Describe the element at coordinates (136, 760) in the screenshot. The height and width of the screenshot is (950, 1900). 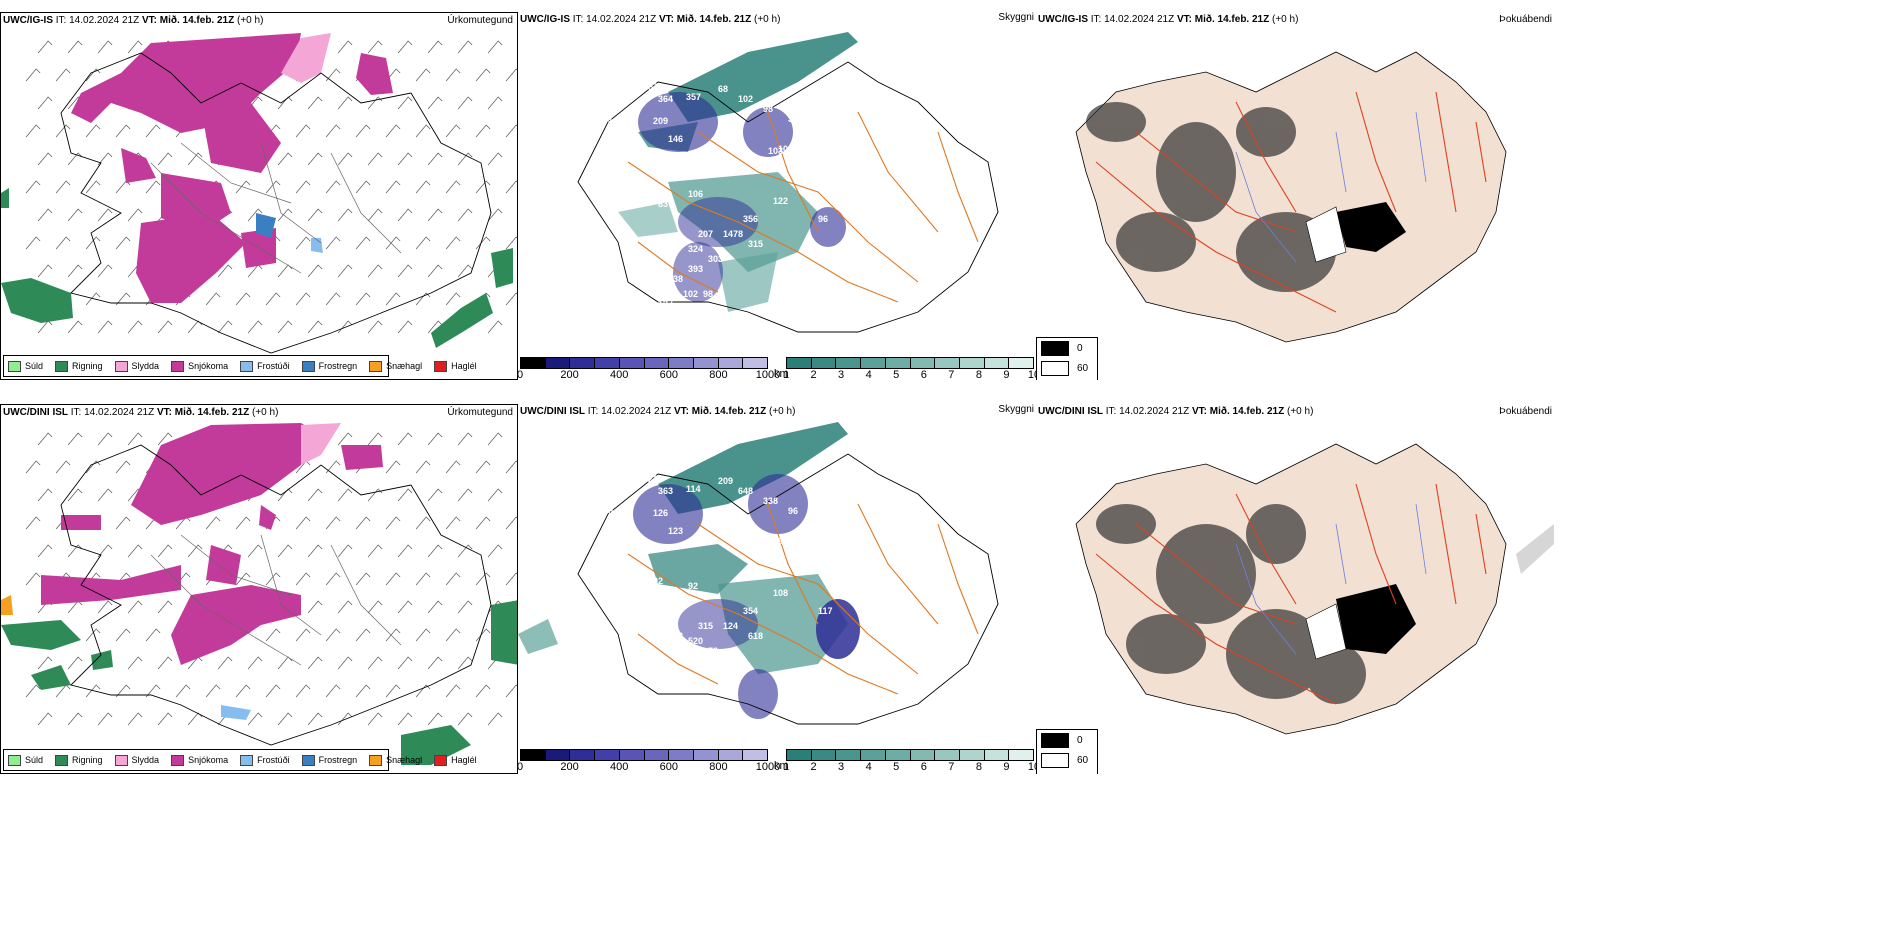
I see `legend-item: Slydda` at that location.